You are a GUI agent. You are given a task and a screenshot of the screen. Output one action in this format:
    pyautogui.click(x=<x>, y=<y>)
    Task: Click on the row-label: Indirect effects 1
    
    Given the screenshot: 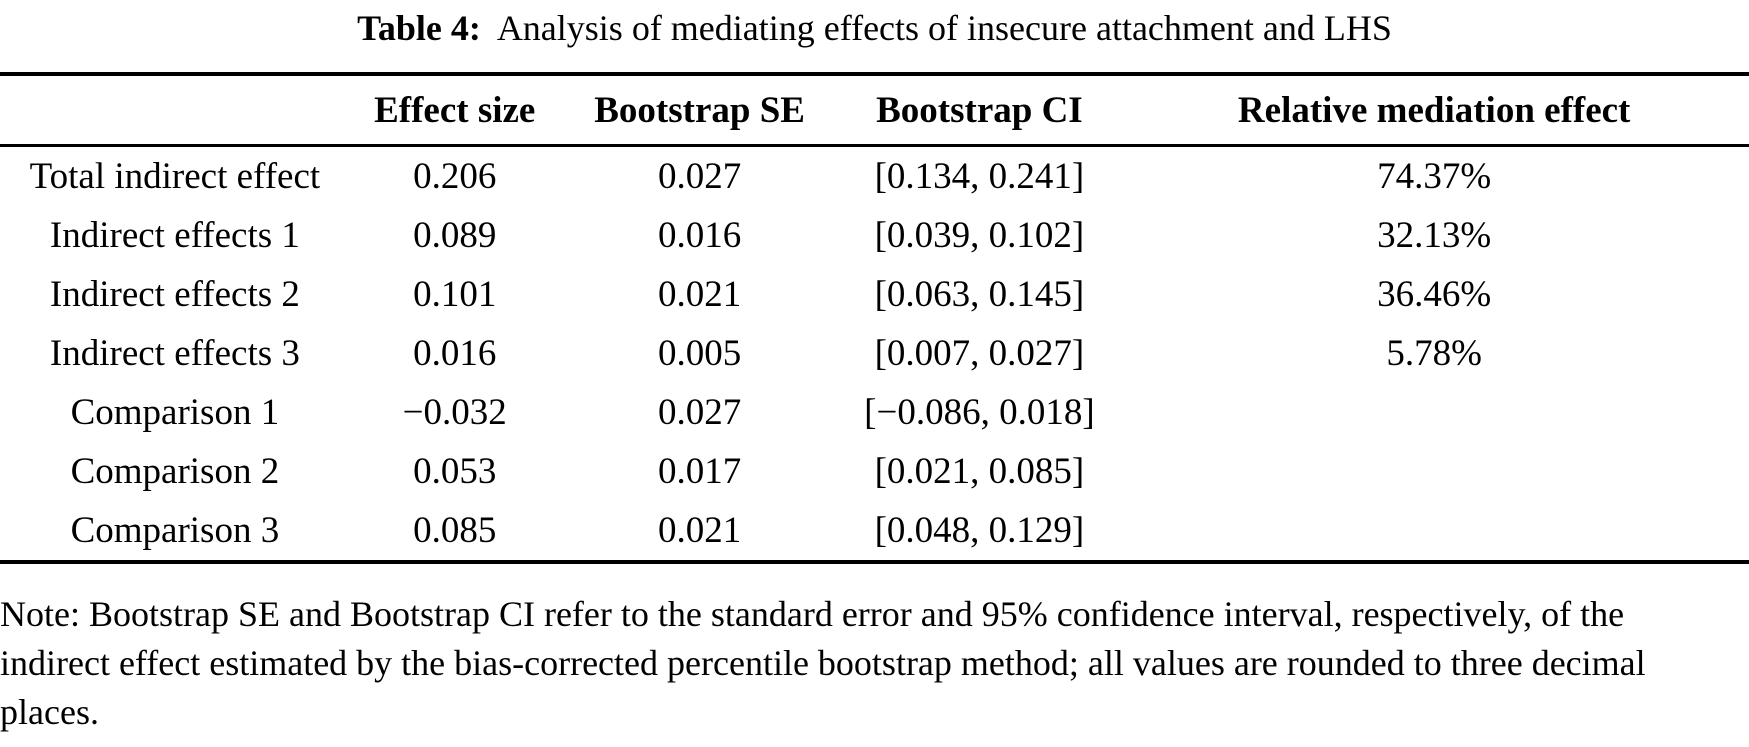 What is the action you would take?
    pyautogui.click(x=174, y=235)
    